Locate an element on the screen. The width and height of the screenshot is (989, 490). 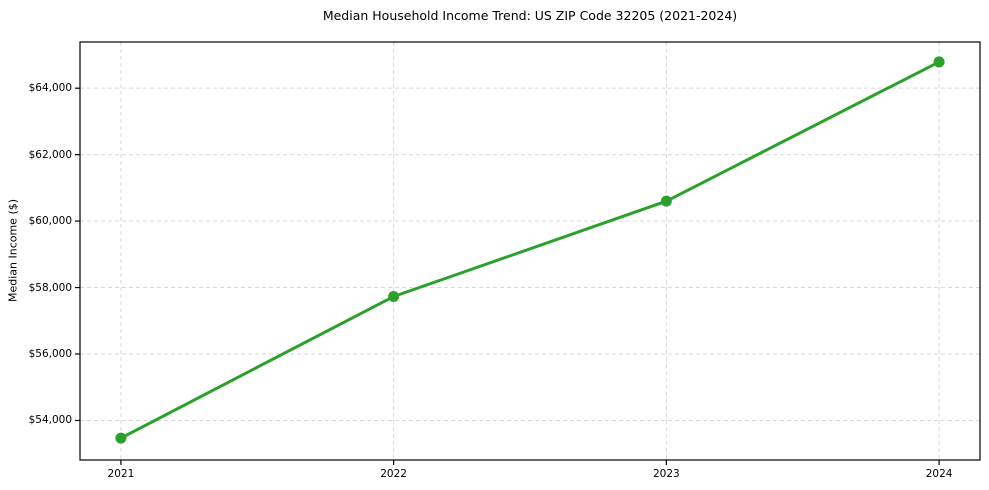
x-tick-label: 2022 is located at coordinates (393, 474).